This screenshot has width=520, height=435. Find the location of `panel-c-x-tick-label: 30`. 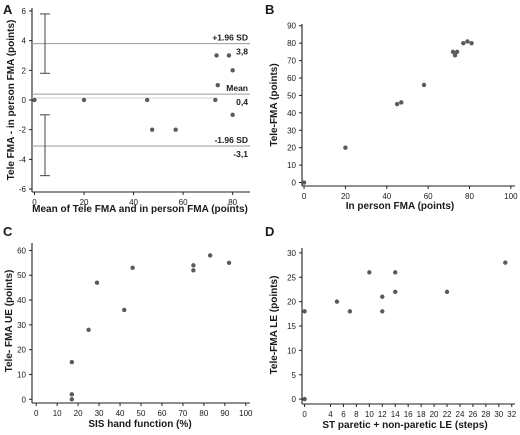

panel-c-x-tick-label: 30 is located at coordinates (99, 413).